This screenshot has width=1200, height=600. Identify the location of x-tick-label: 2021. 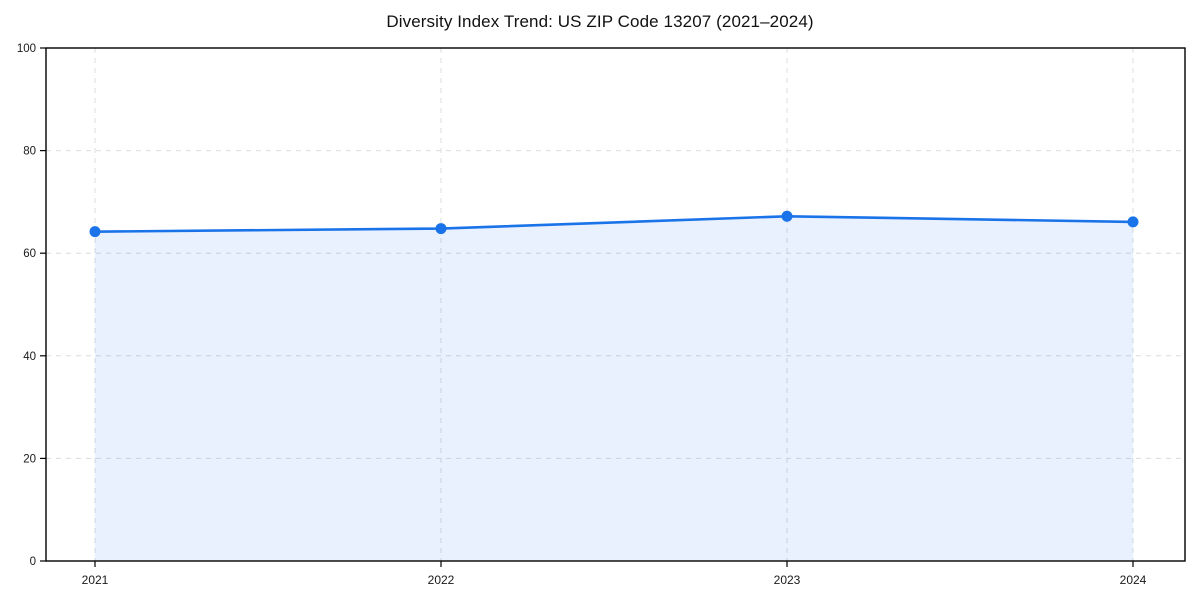
(95, 580).